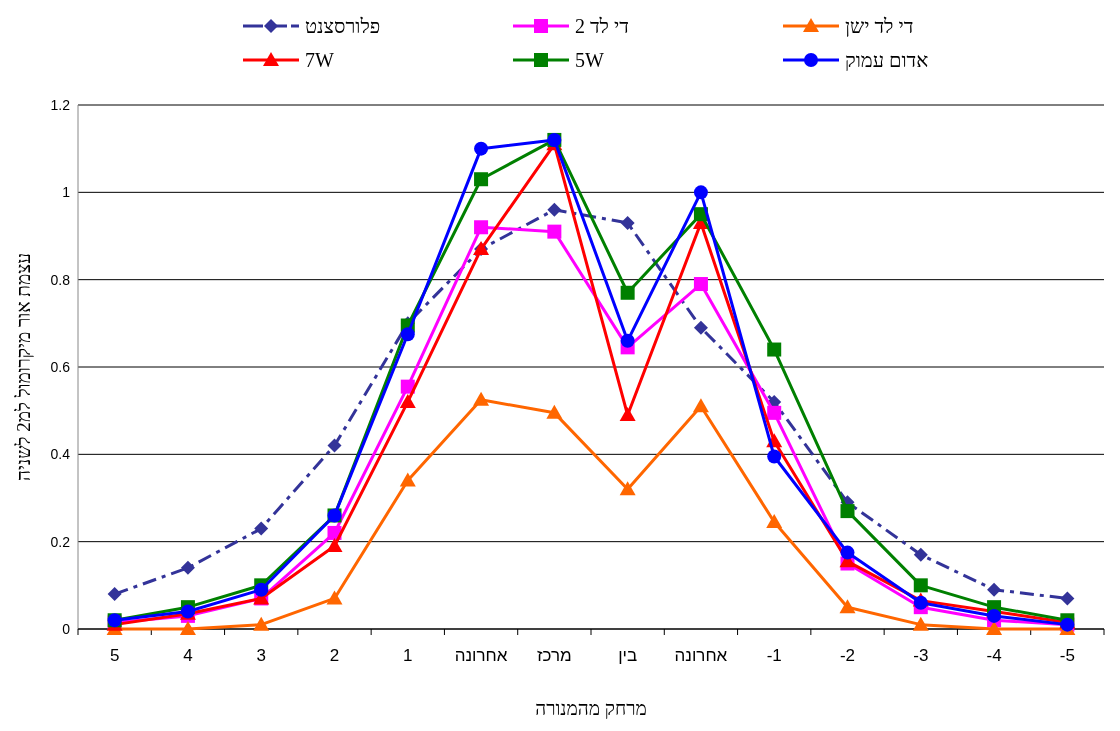 The height and width of the screenshot is (731, 1120). What do you see at coordinates (921, 655) in the screenshot?
I see `x-tick-label: -3` at bounding box center [921, 655].